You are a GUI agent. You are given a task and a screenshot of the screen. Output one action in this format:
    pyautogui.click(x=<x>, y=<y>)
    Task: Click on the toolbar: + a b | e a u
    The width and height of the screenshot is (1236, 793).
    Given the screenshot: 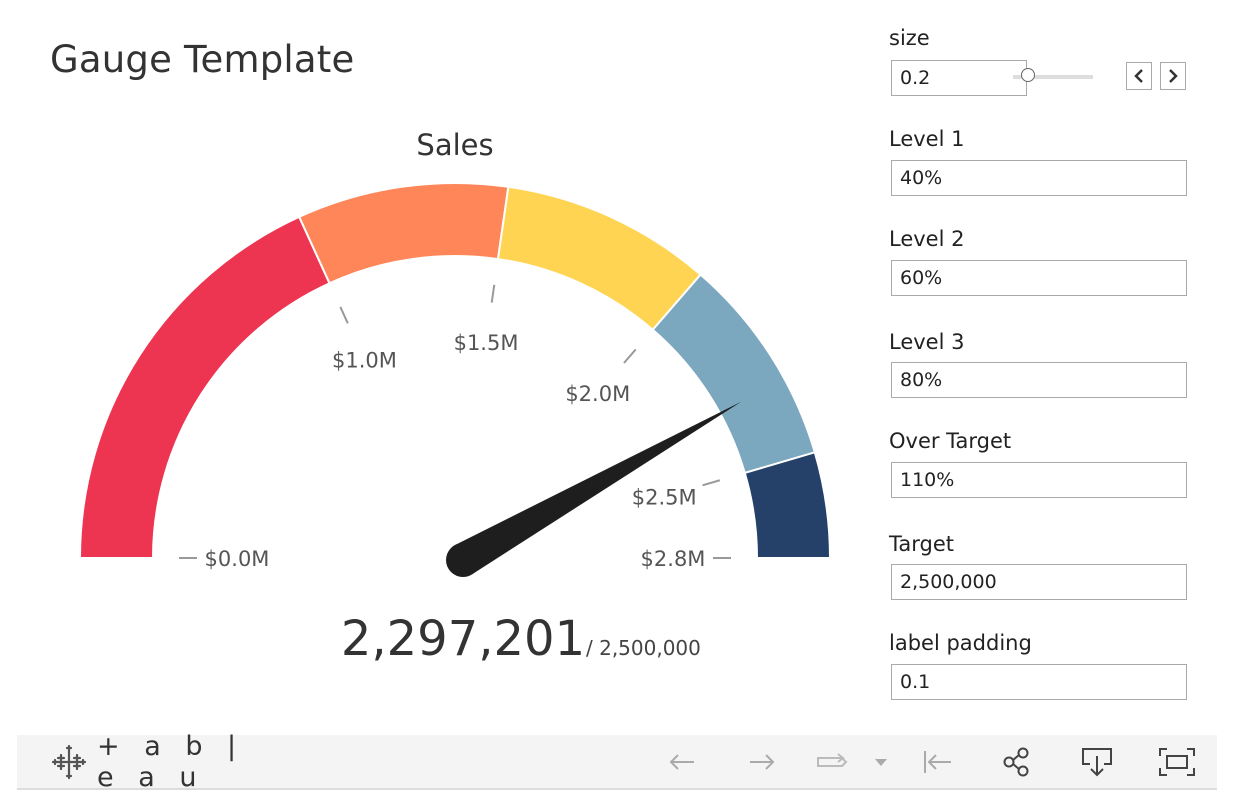 What is the action you would take?
    pyautogui.click(x=617, y=762)
    